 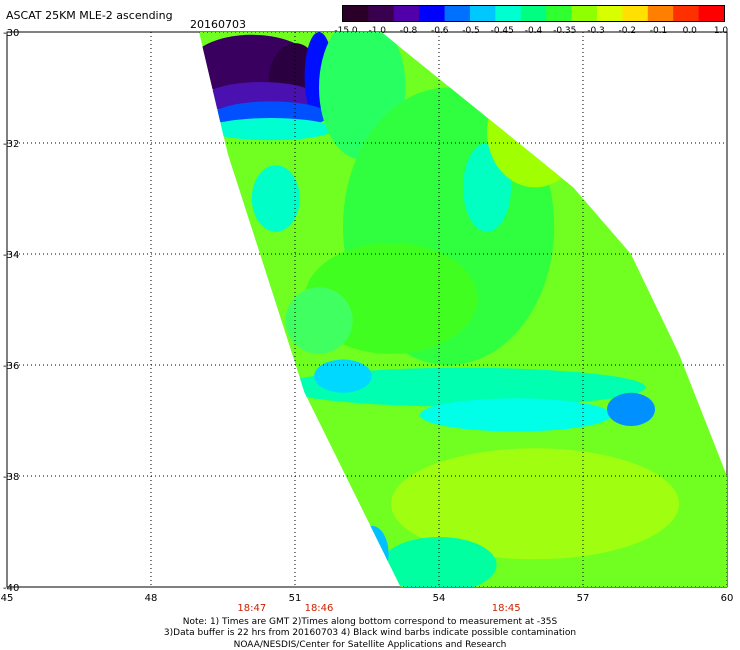 I want to click on longitude-tick-label: 45, so click(x=7, y=598).